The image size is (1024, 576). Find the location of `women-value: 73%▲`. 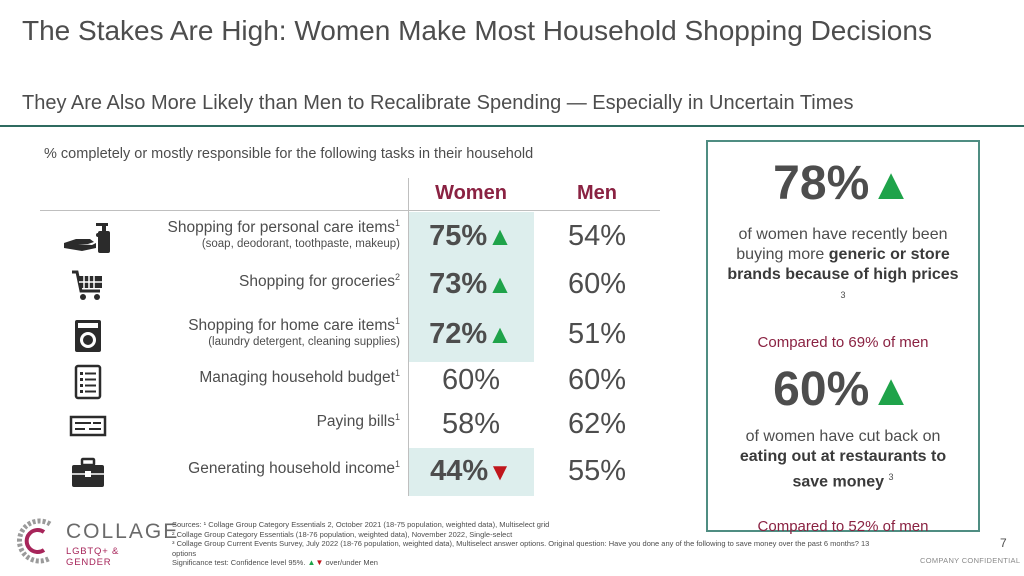

women-value: 73%▲ is located at coordinates (471, 284).